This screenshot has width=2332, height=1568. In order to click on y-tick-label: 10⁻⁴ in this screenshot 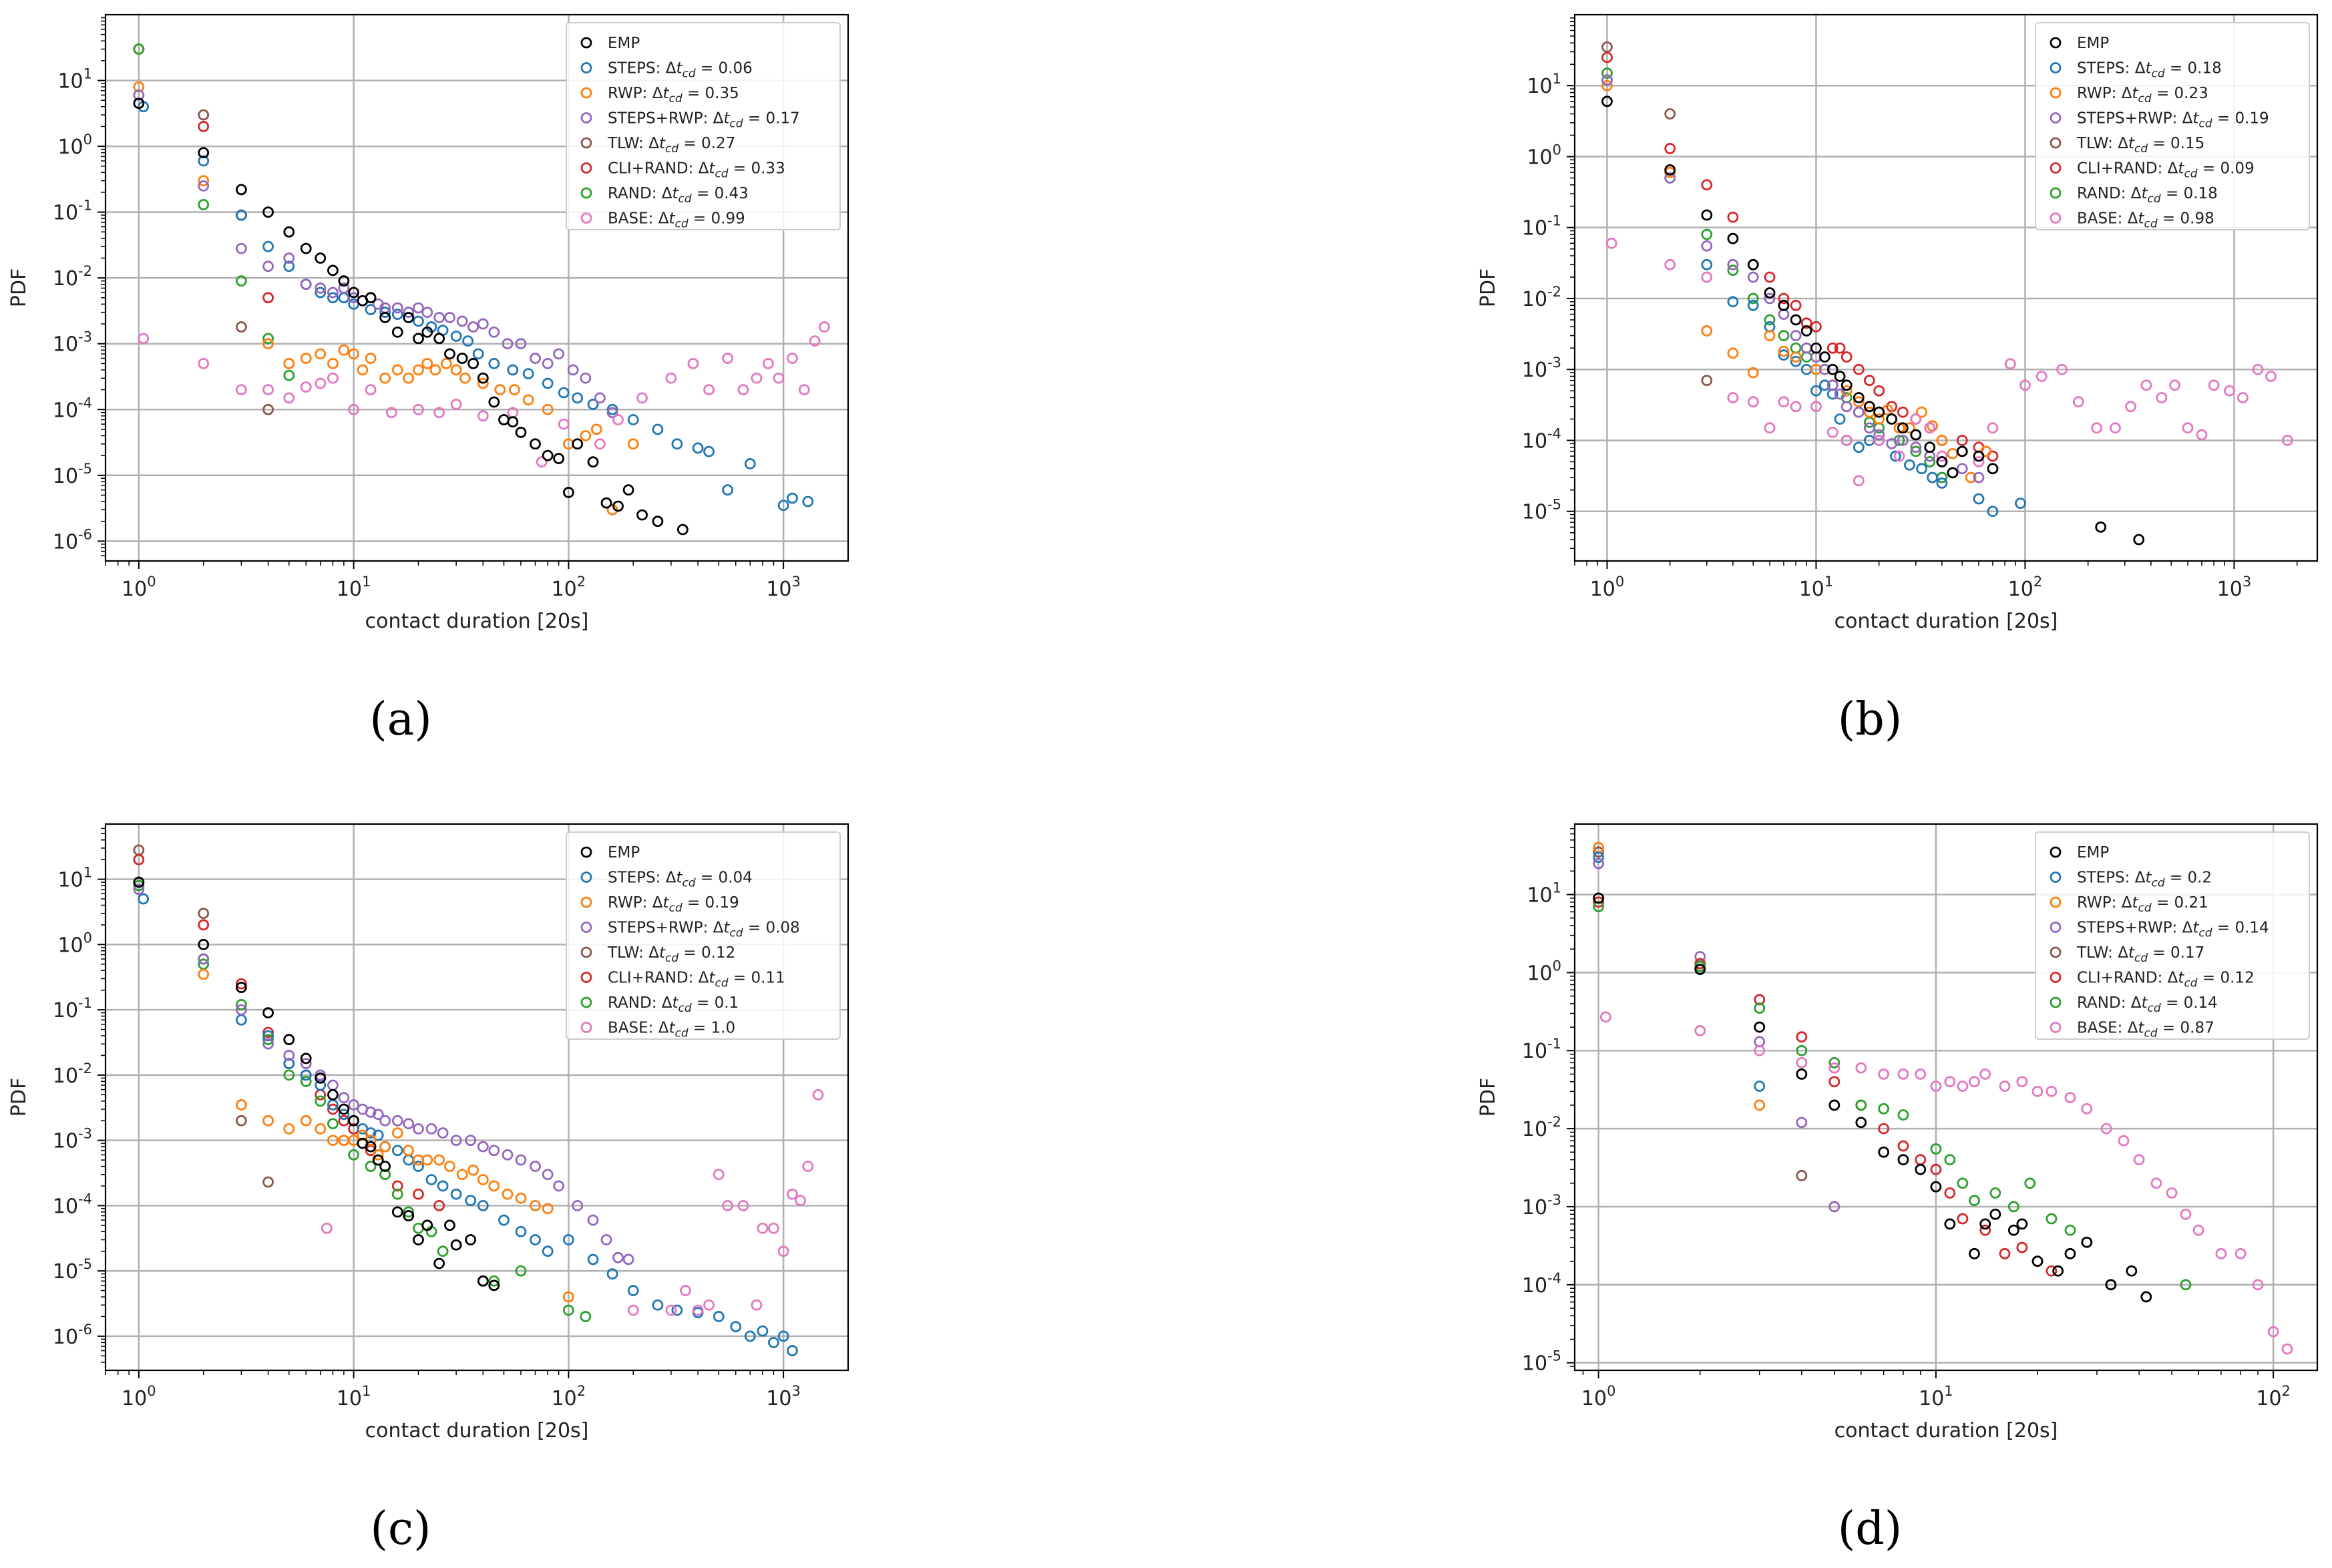, I will do `click(72, 1204)`.